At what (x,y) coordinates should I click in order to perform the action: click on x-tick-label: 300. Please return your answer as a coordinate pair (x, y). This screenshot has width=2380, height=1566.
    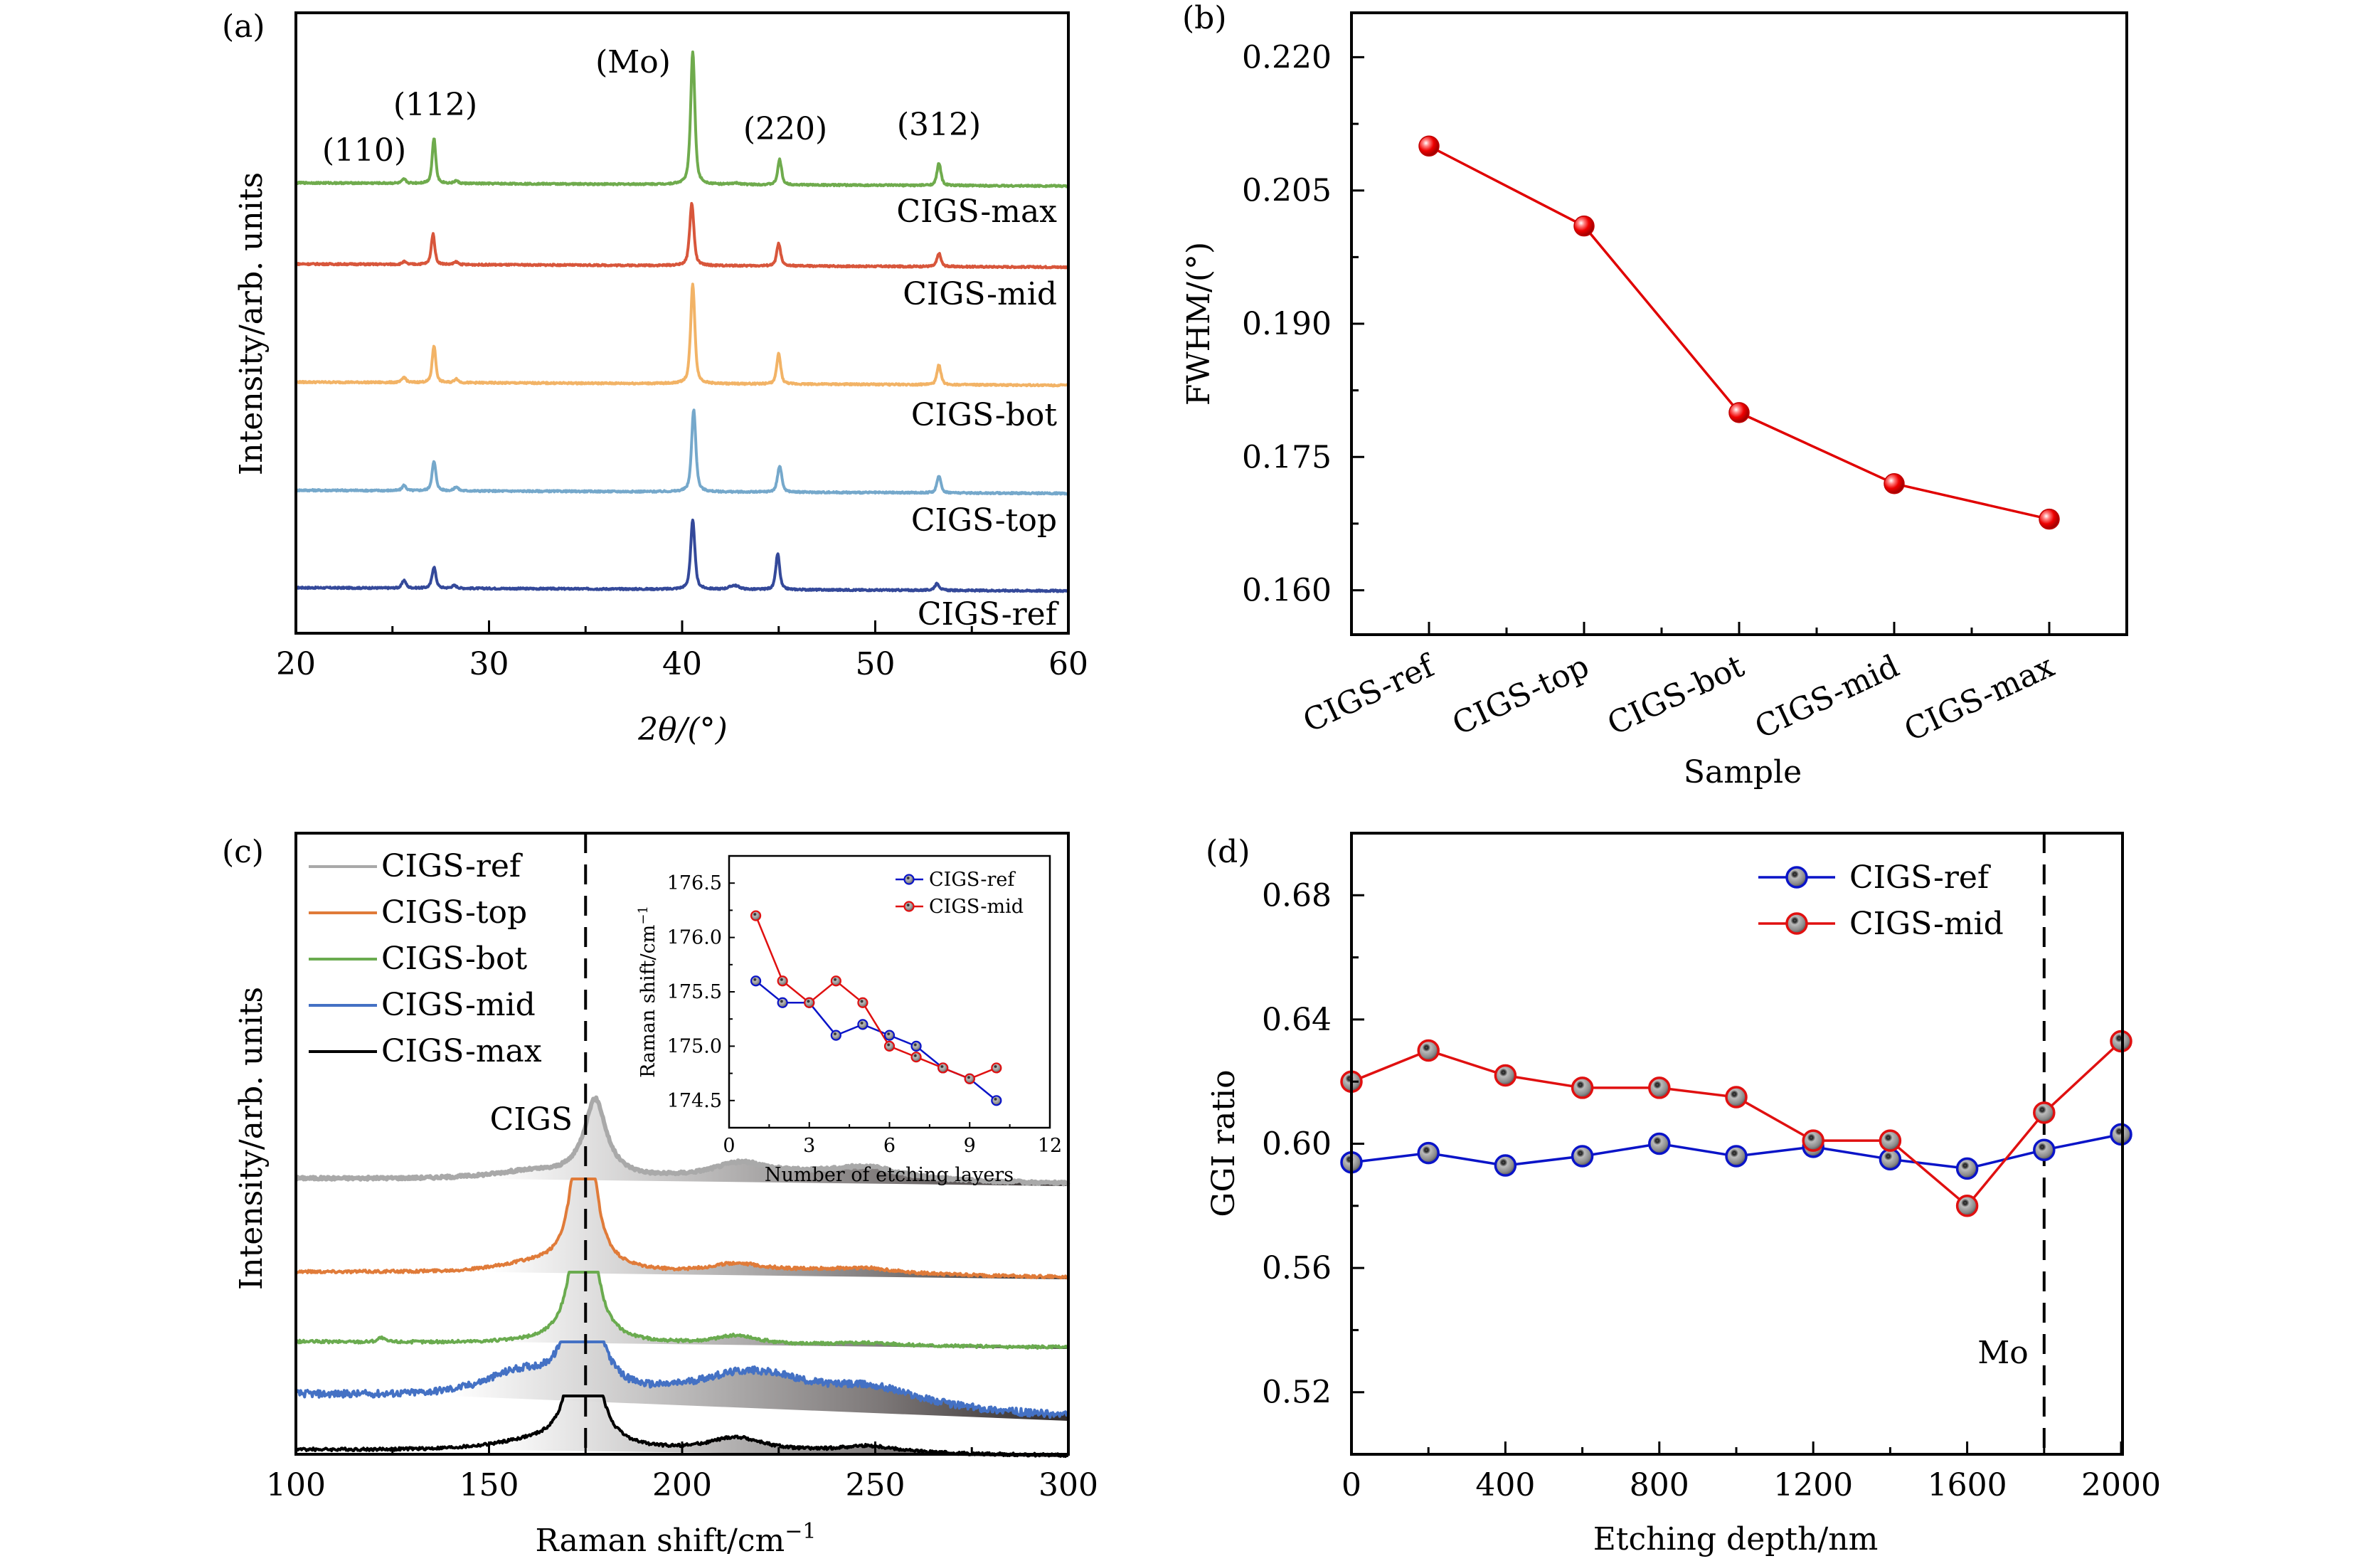
    Looking at the image, I should click on (1068, 1485).